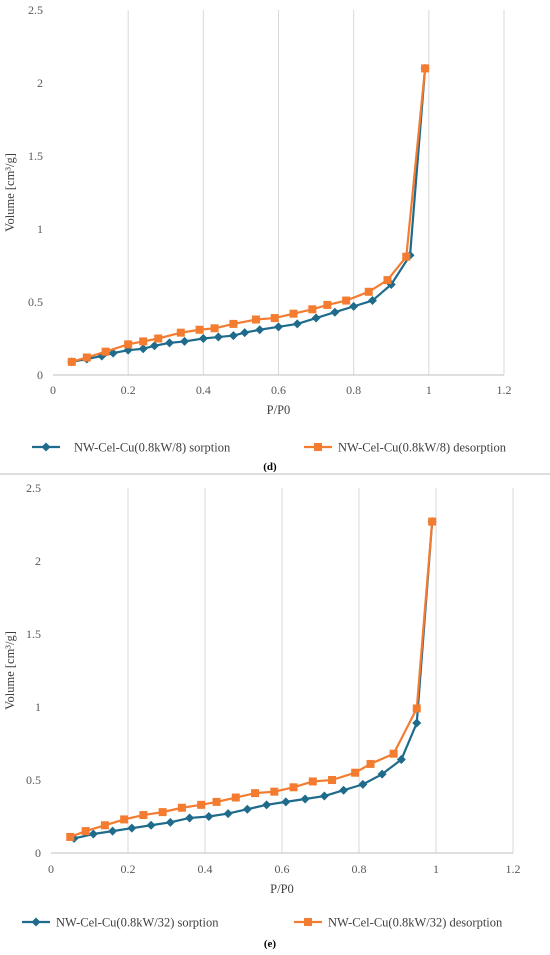 Image resolution: width=550 pixels, height=955 pixels. What do you see at coordinates (40, 229) in the screenshot?
I see `y-tick-label: 1` at bounding box center [40, 229].